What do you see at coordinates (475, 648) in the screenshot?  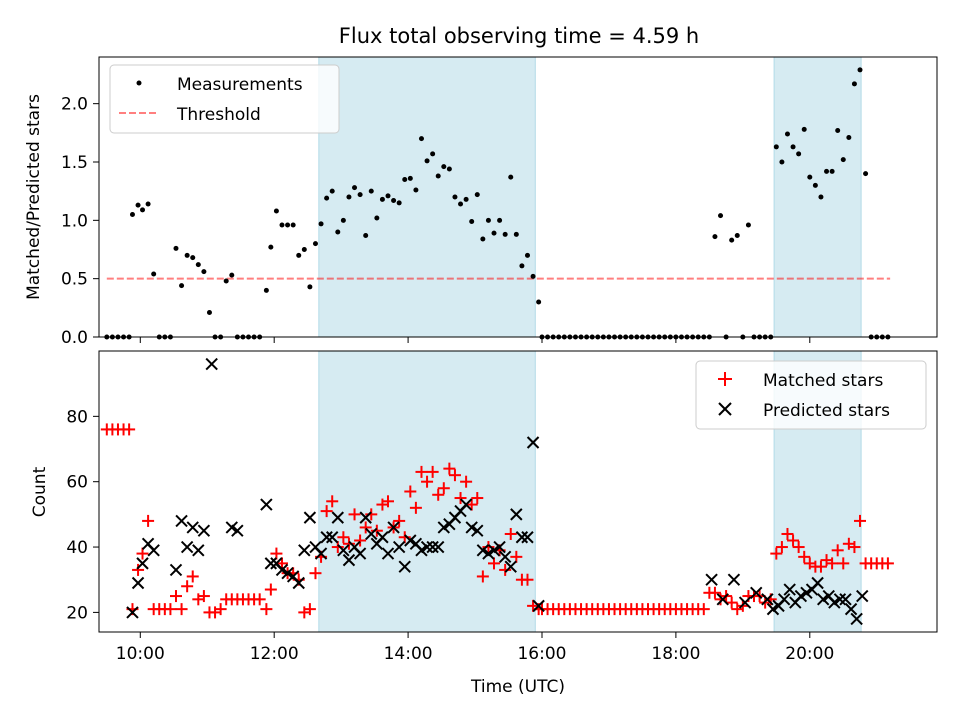 I see `bottom-x-ticks: 10:00 12:00 14:00 16:00 18:00 20:00` at bounding box center [475, 648].